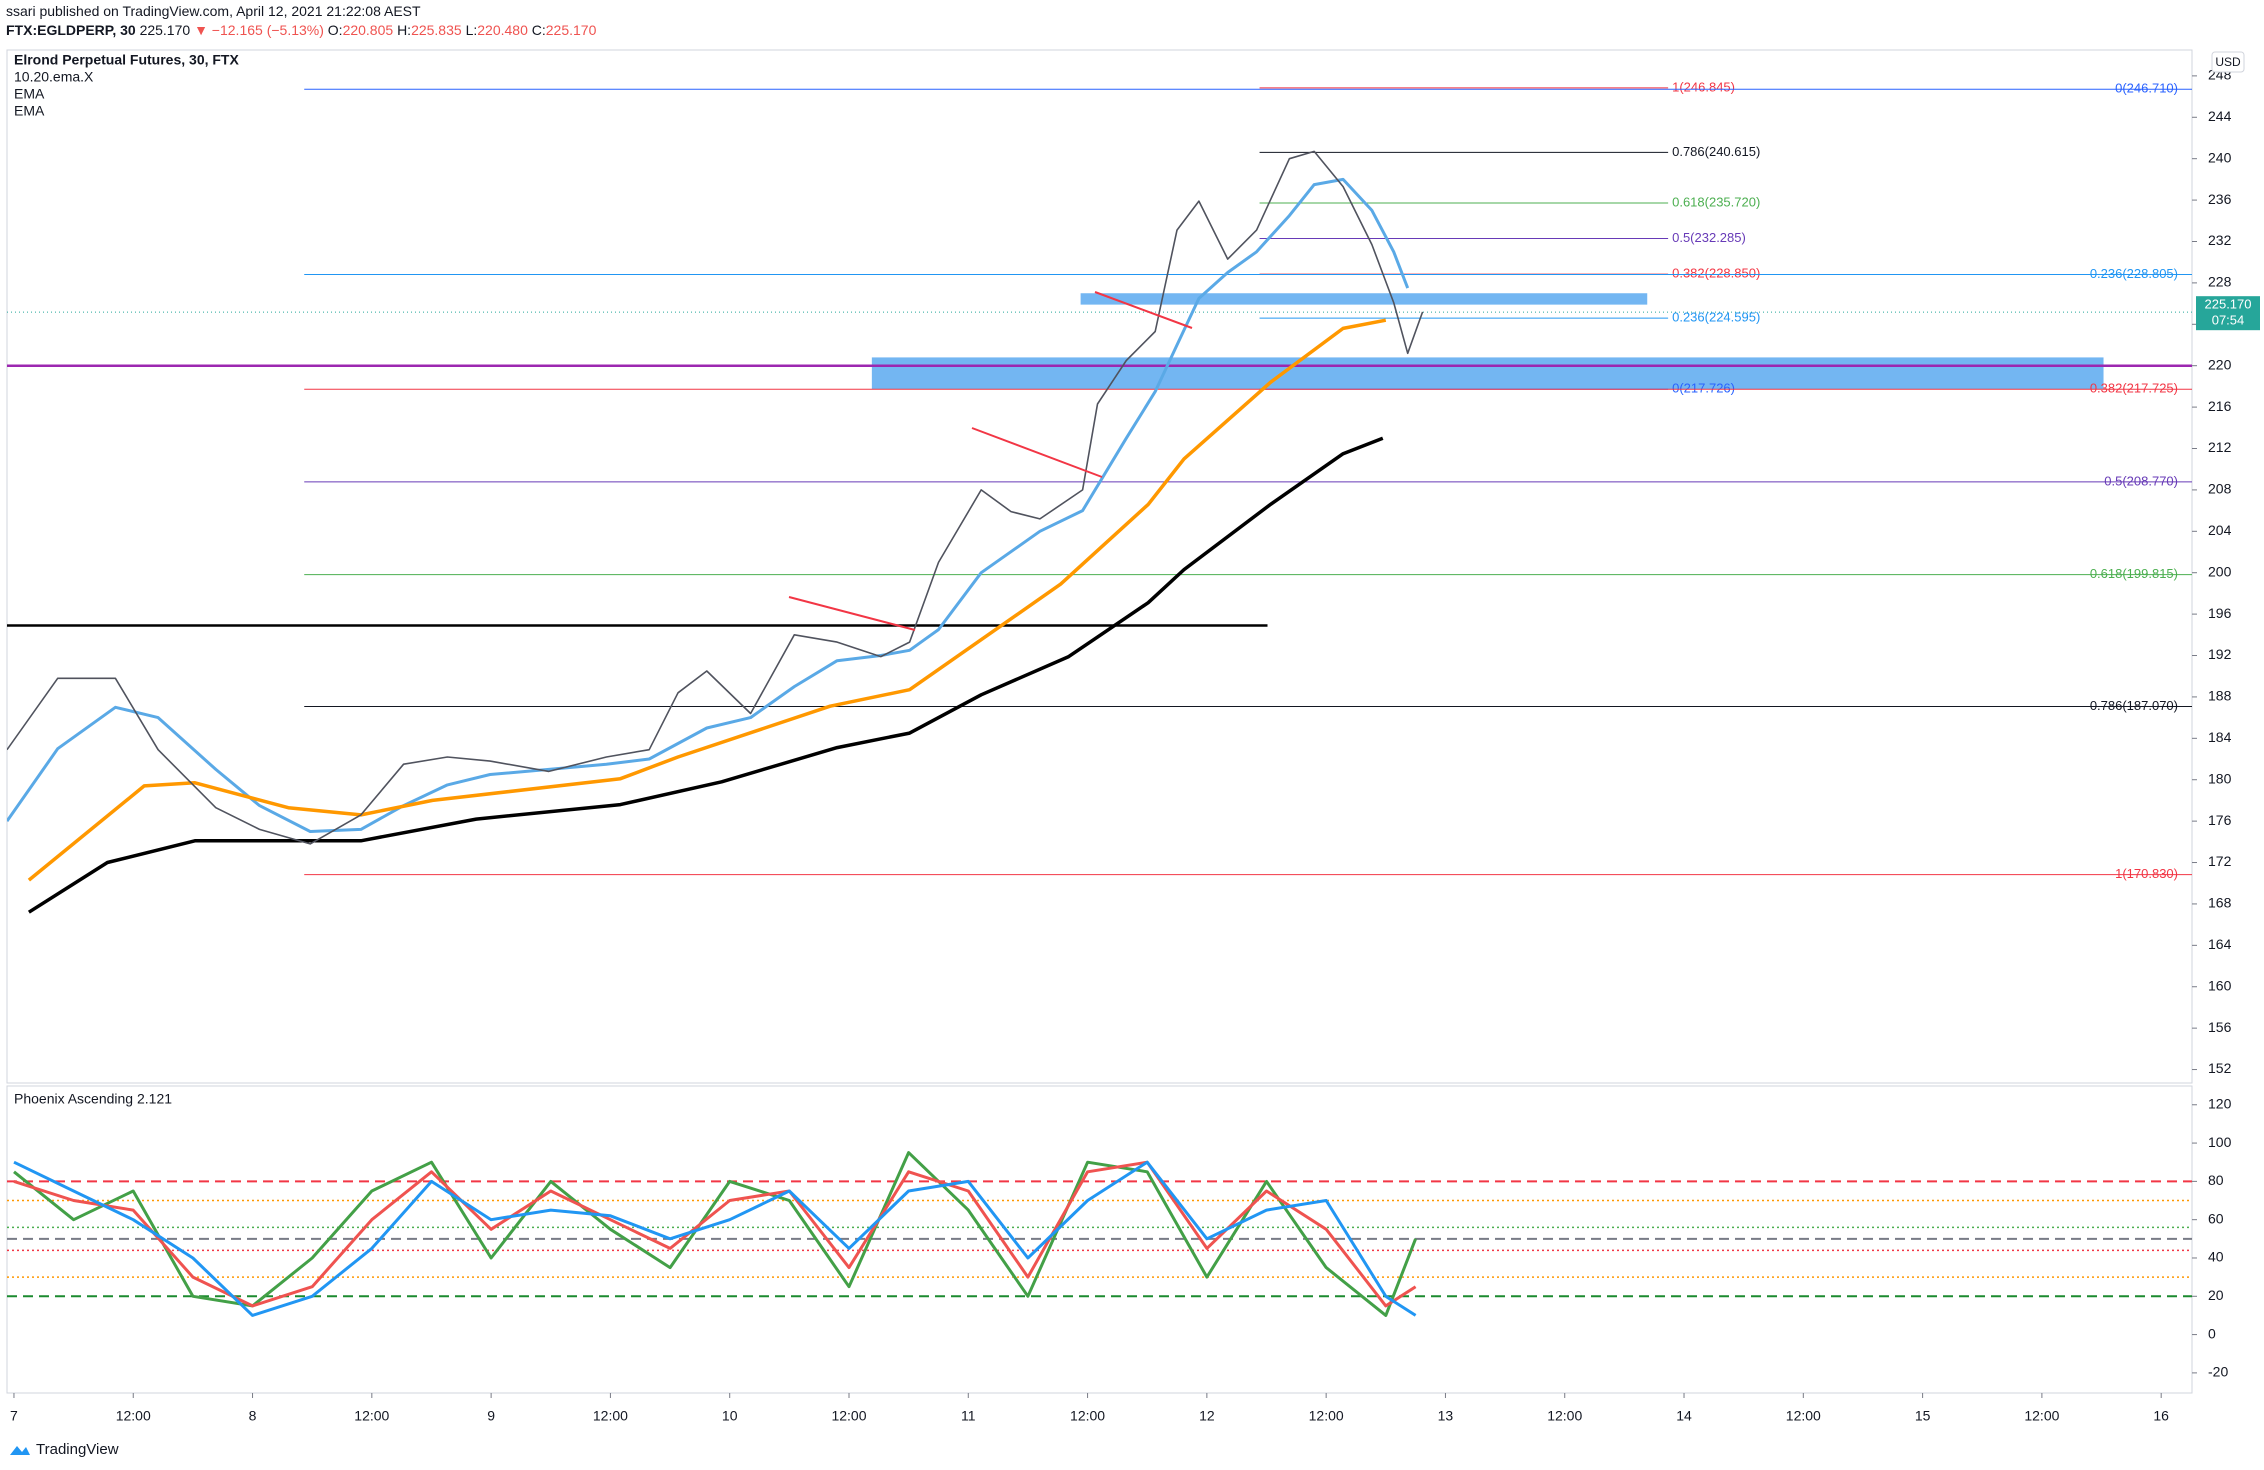 This screenshot has width=2264, height=1470. I want to click on currency: USD, so click(2228, 62).